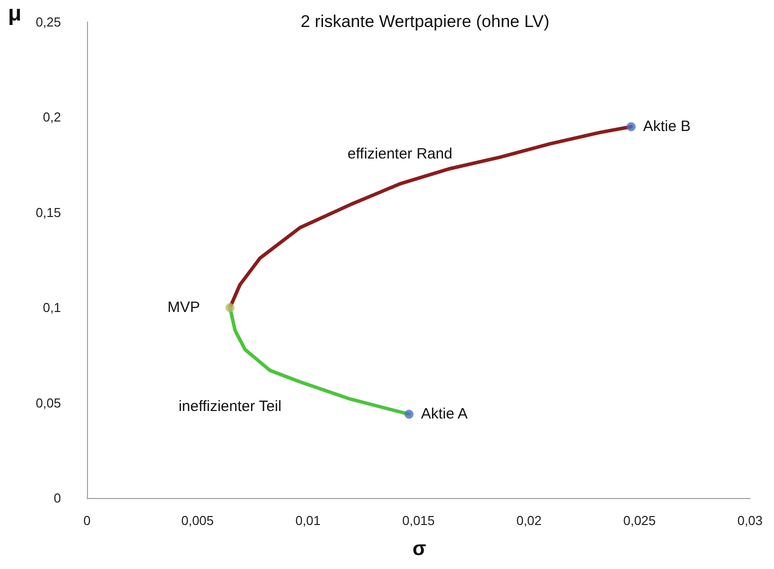 This screenshot has width=774, height=569. What do you see at coordinates (419, 549) in the screenshot?
I see `x-axis-title: σ` at bounding box center [419, 549].